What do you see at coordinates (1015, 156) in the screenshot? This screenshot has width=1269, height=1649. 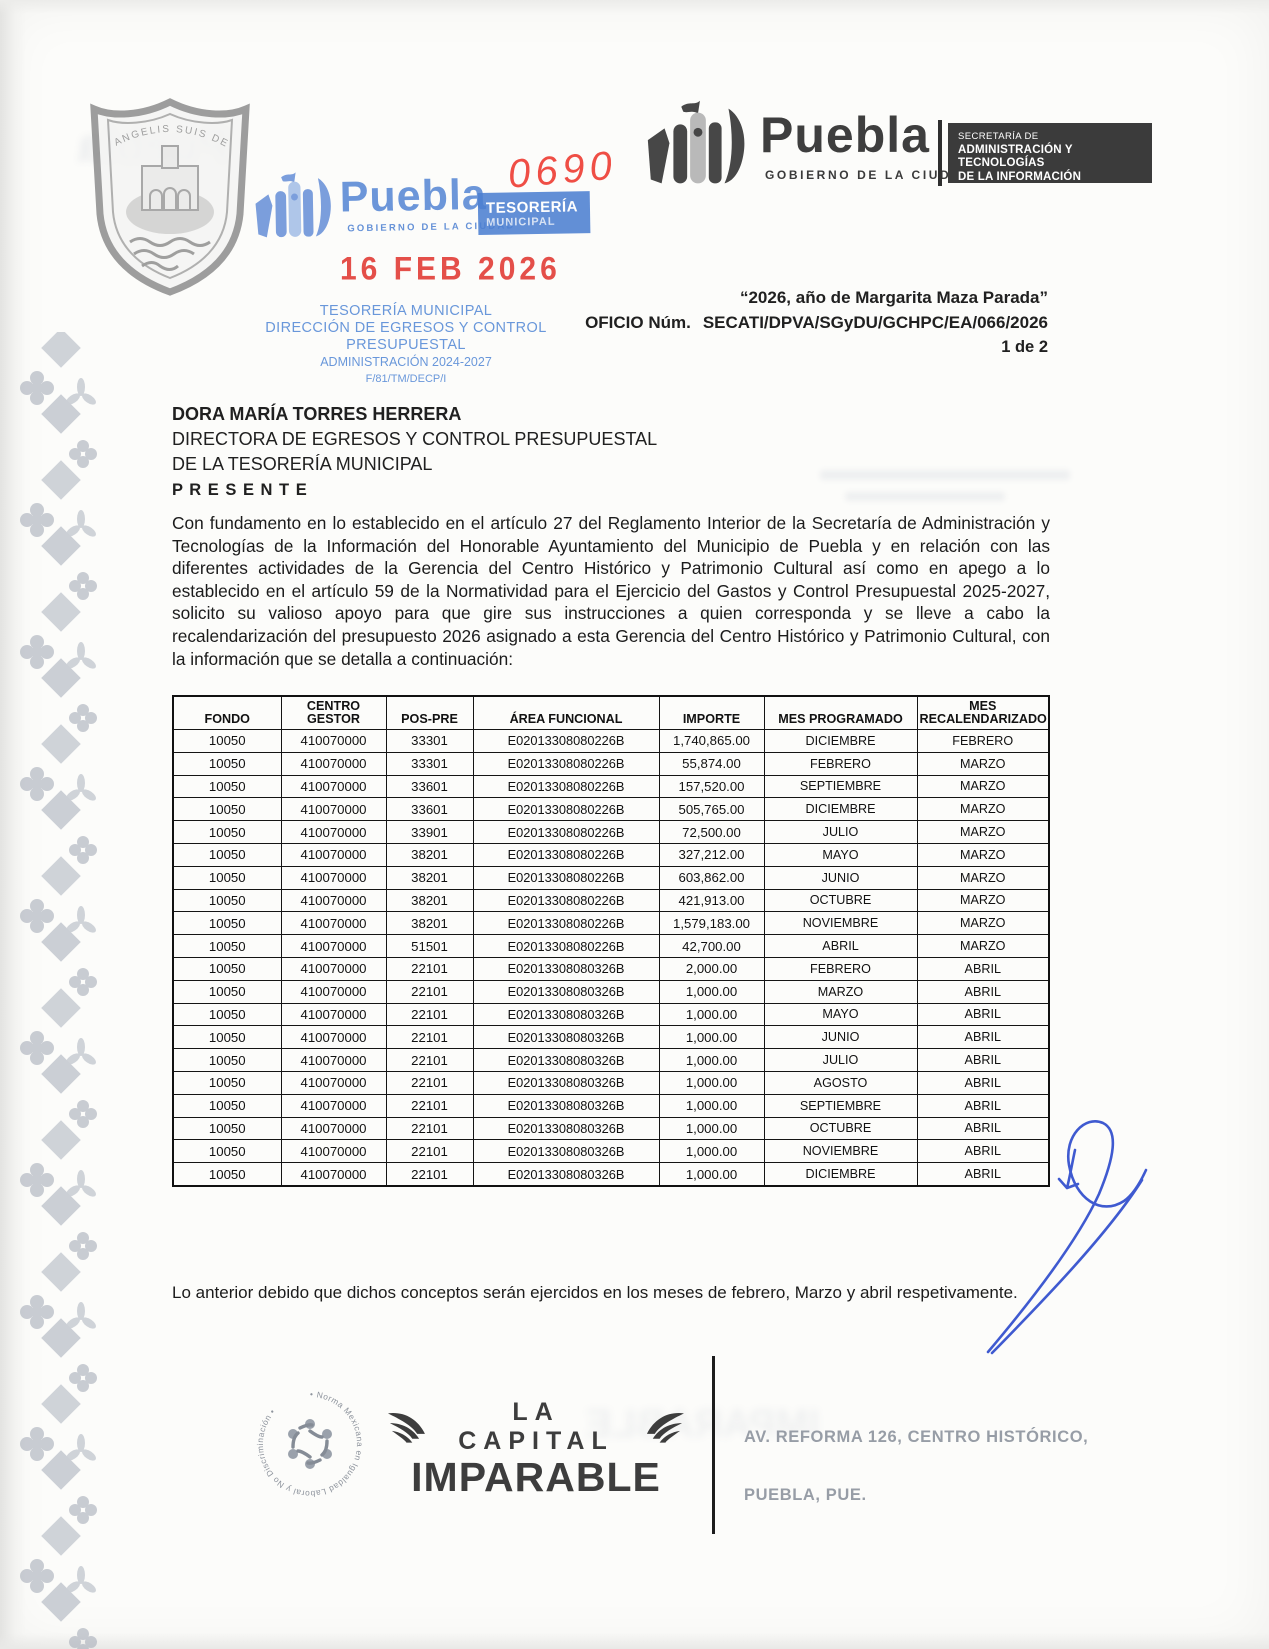 I see `secretariat-line2: ADMINISTRACIÓN Y TECNOLOGÍAS` at bounding box center [1015, 156].